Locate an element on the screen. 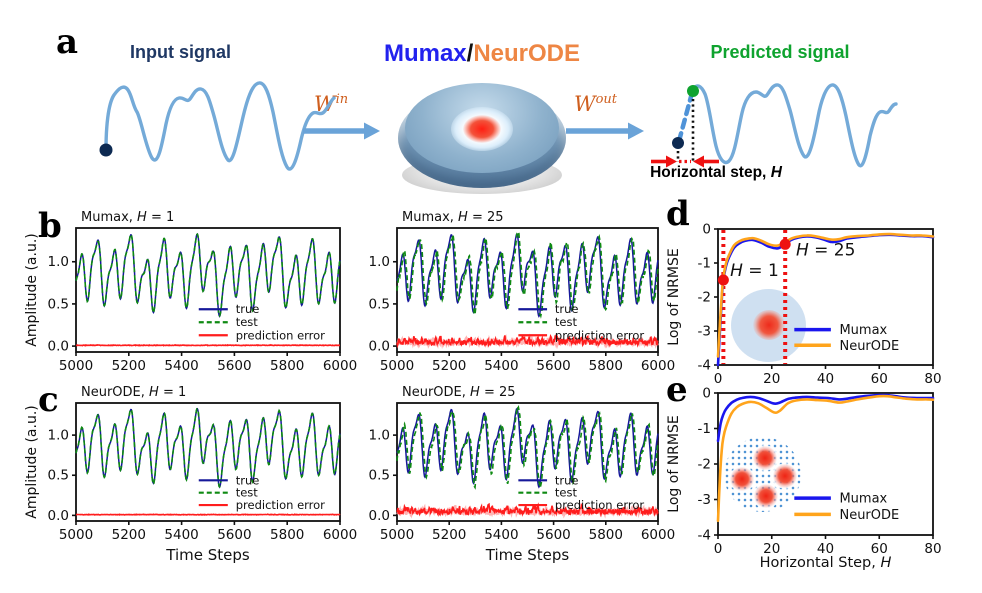 Image resolution: width=982 pixels, height=593 pixels. svg-text: NeurODE is located at coordinates (869, 515).